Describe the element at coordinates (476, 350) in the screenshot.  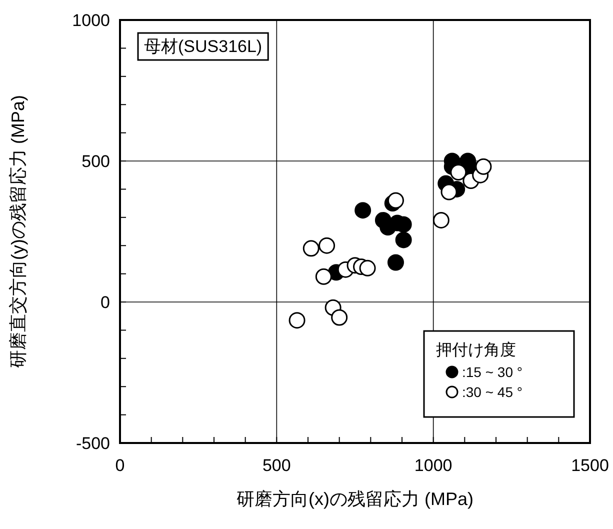
I see `legend-title: 押付け角度` at that location.